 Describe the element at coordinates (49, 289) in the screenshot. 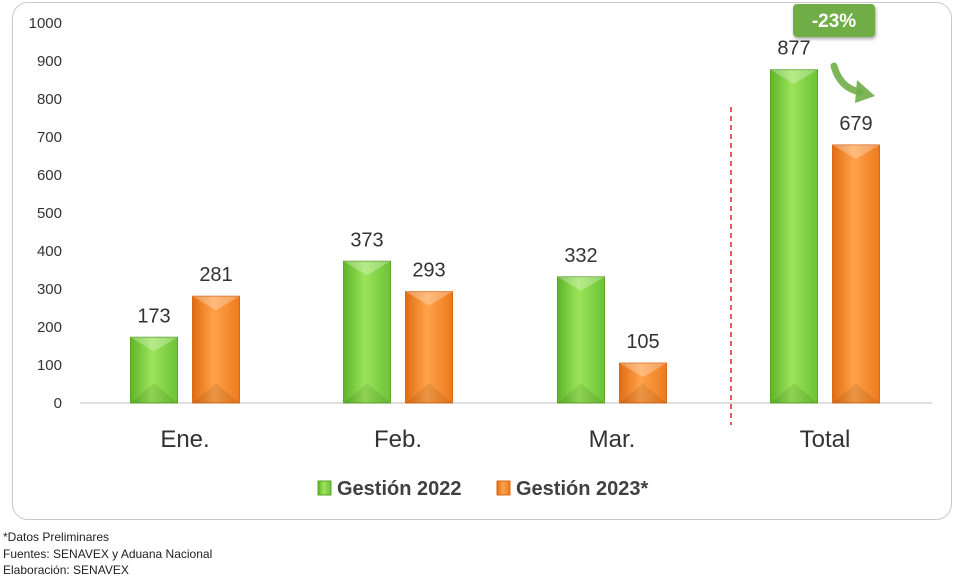

I see `y-tick-label: 300` at that location.